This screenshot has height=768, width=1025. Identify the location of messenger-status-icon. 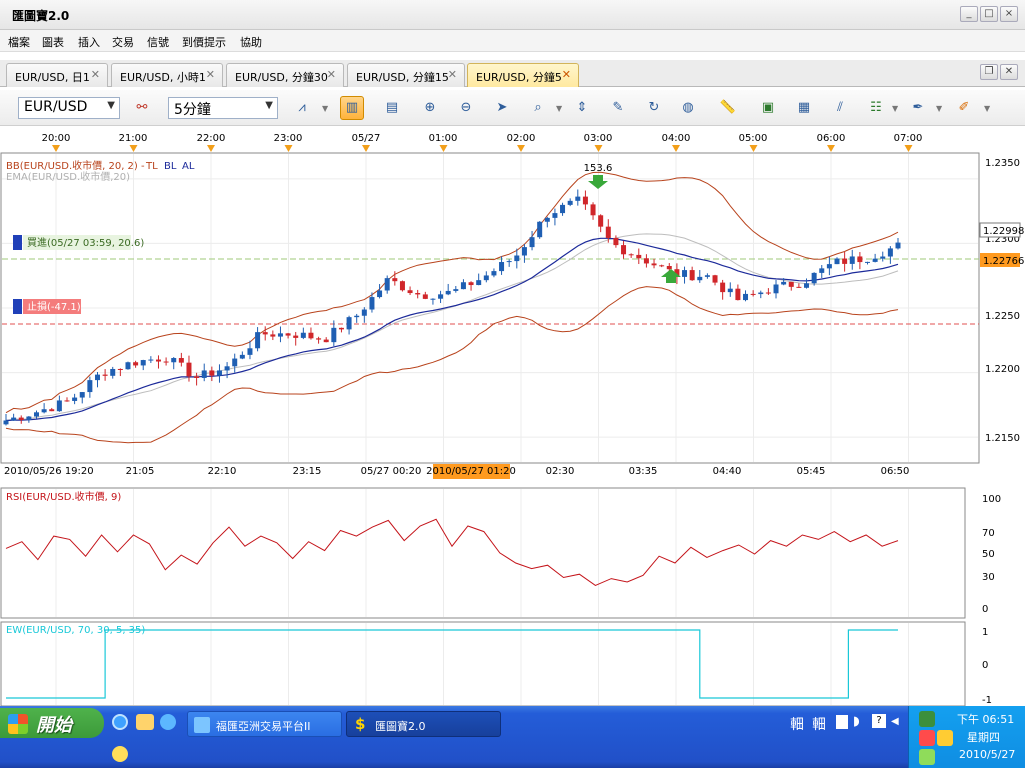
(927, 757).